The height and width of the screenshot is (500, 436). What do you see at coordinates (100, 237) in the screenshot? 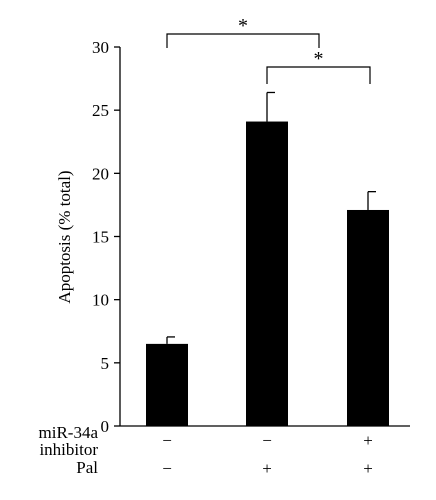
I see `y-tick-label: 15` at bounding box center [100, 237].